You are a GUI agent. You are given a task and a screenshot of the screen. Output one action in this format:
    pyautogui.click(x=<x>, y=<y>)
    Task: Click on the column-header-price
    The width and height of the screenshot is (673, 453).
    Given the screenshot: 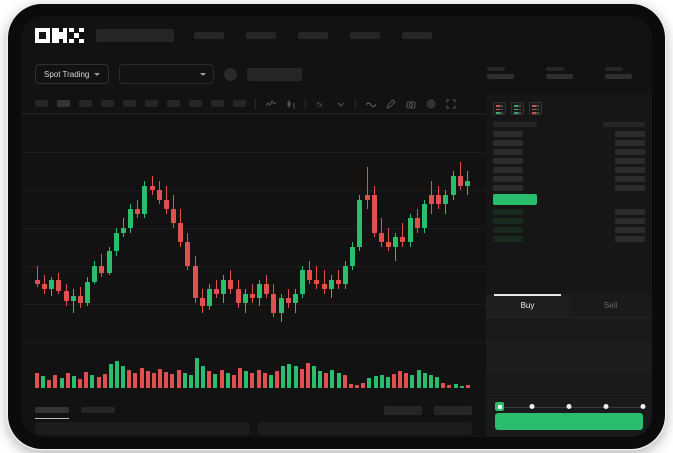 What is the action you would take?
    pyautogui.click(x=515, y=124)
    